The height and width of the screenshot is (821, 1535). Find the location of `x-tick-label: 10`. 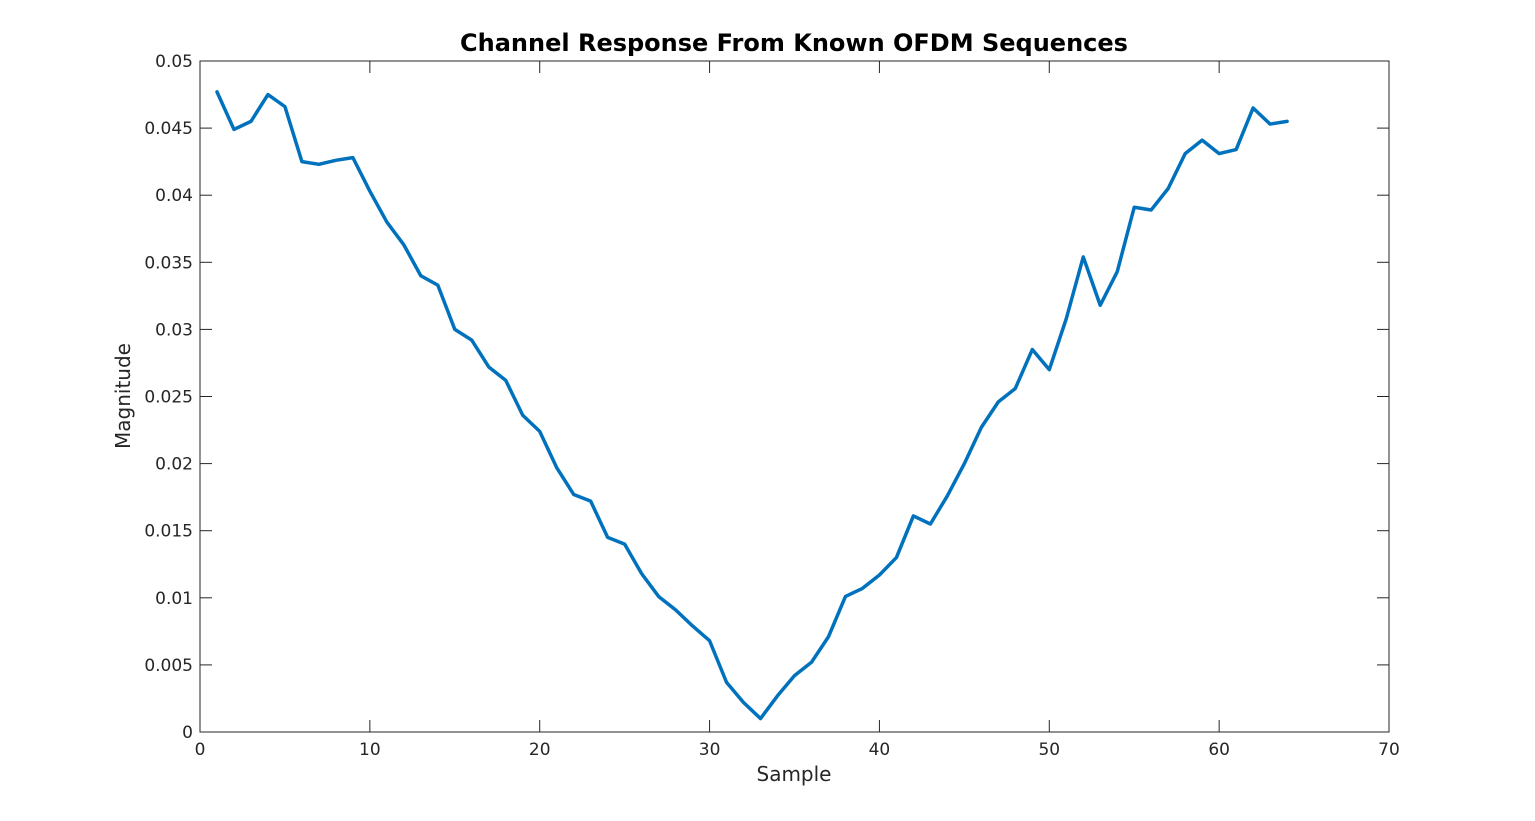

x-tick-label: 10 is located at coordinates (370, 750).